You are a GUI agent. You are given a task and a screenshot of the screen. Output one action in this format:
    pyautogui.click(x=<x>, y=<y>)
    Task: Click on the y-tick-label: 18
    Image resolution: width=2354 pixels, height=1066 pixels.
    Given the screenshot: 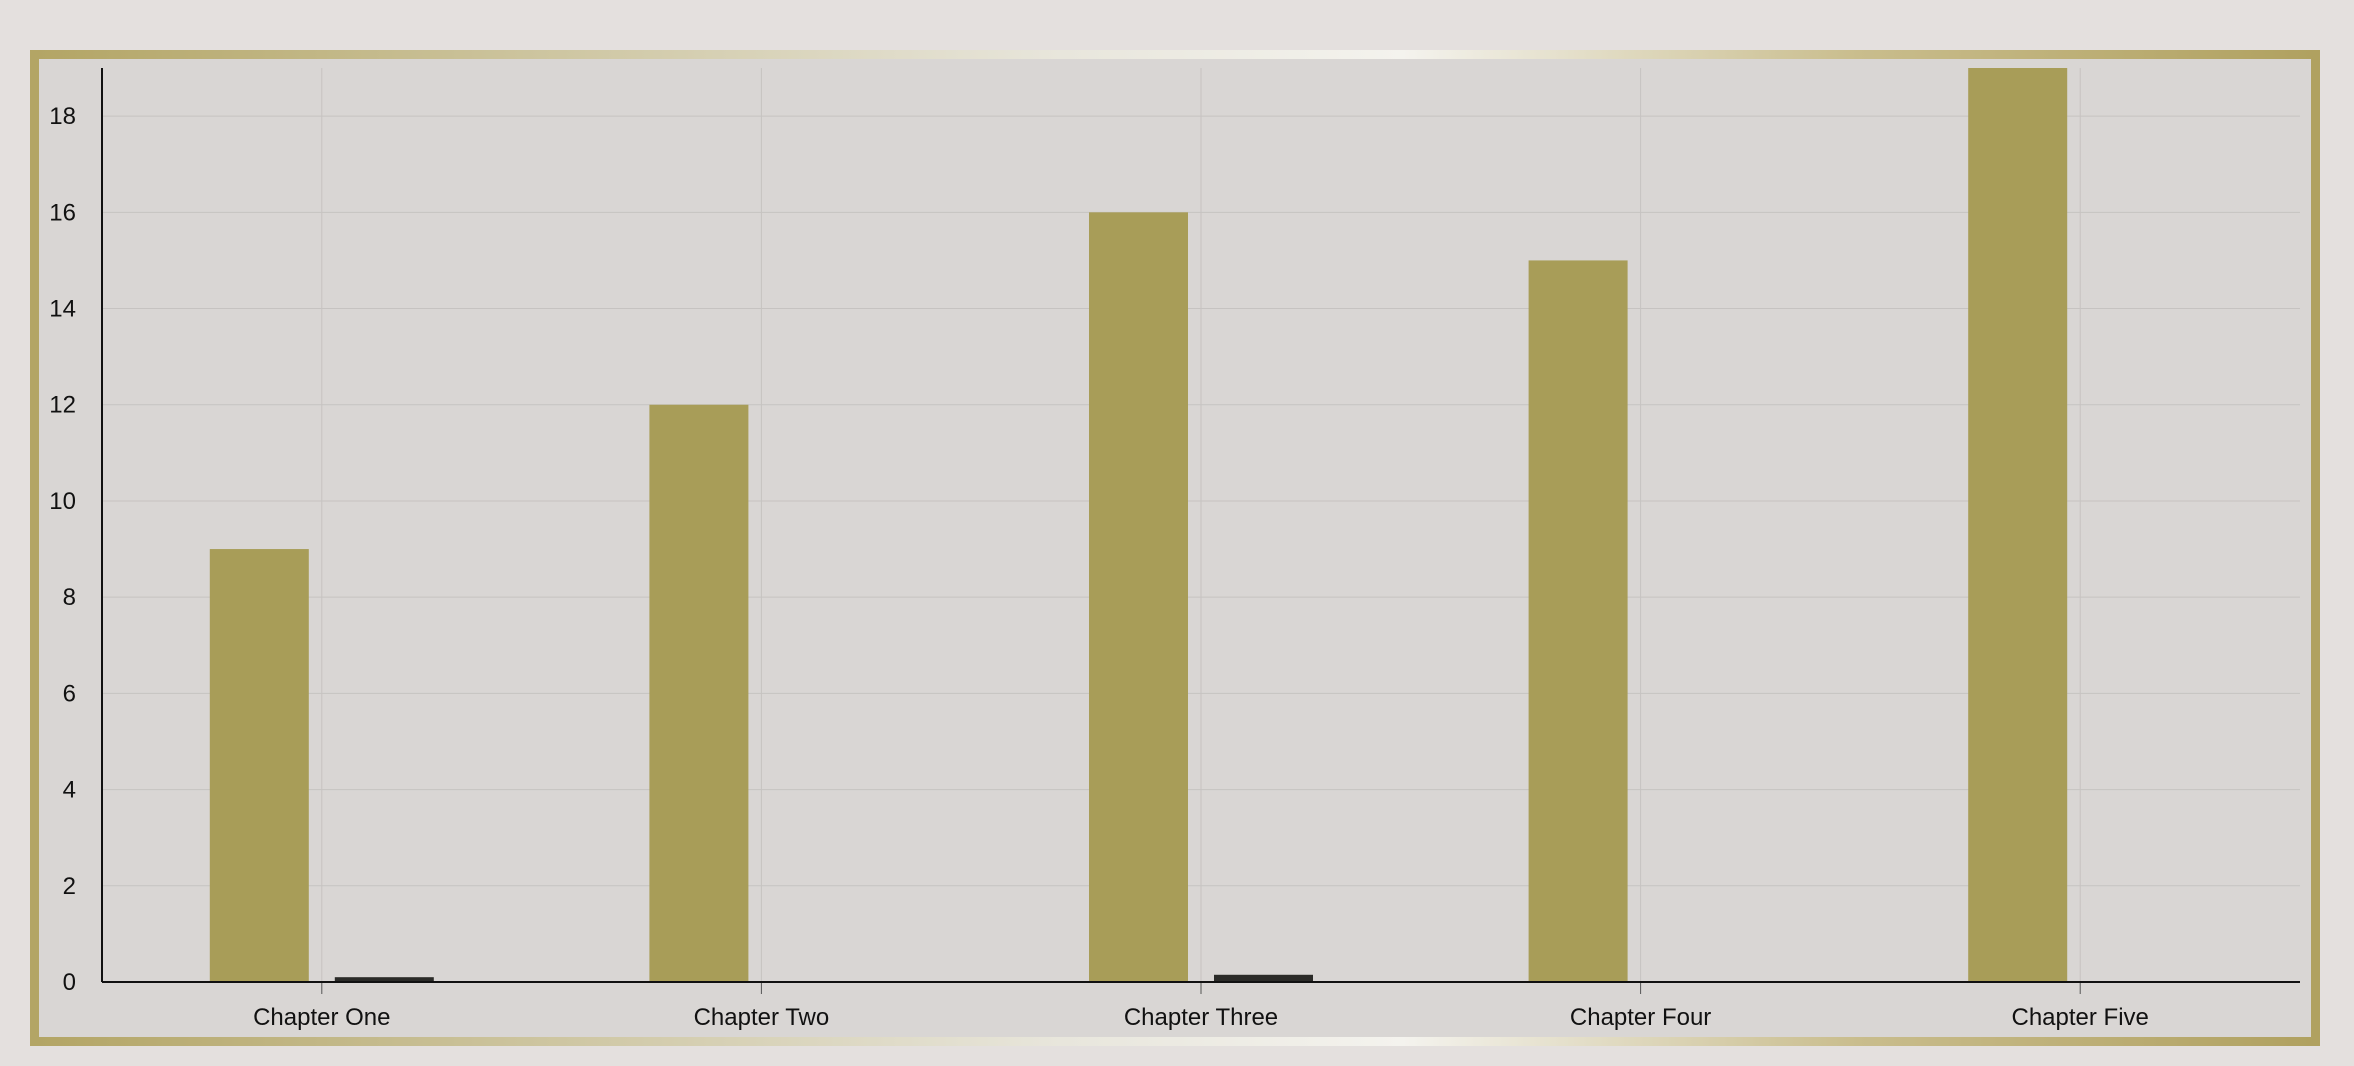 What is the action you would take?
    pyautogui.click(x=62, y=116)
    